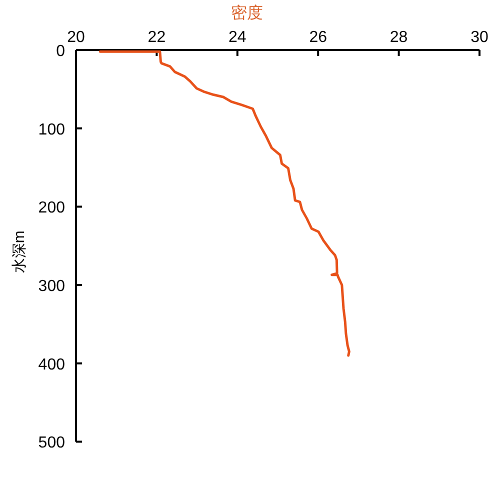 This screenshot has width=500, height=500. What do you see at coordinates (318, 37) in the screenshot?
I see `x-tick-label: 26` at bounding box center [318, 37].